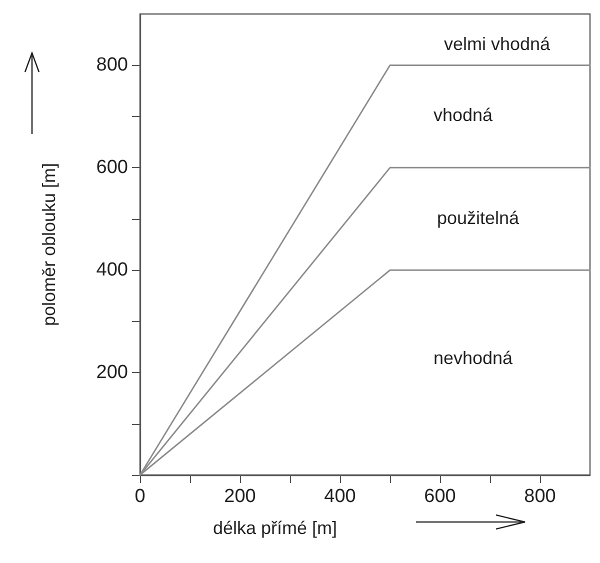 The width and height of the screenshot is (600, 563). I want to click on y-tick-label: 200, so click(112, 373).